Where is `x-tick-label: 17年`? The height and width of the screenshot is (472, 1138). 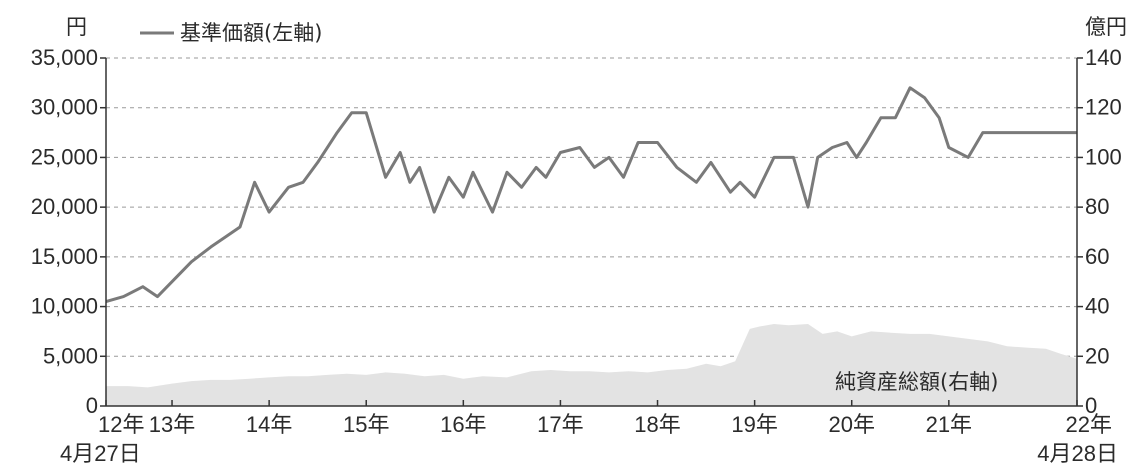 x-tick-label: 17年 is located at coordinates (560, 424).